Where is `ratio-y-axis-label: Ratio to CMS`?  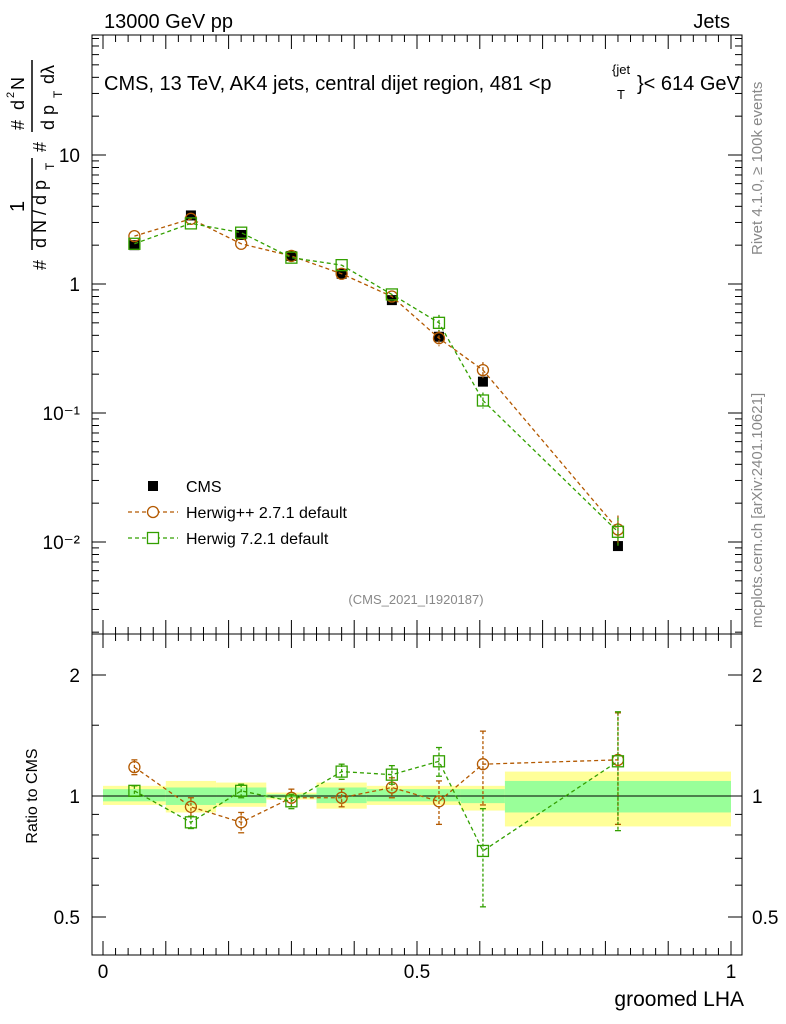 ratio-y-axis-label: Ratio to CMS is located at coordinates (32, 795).